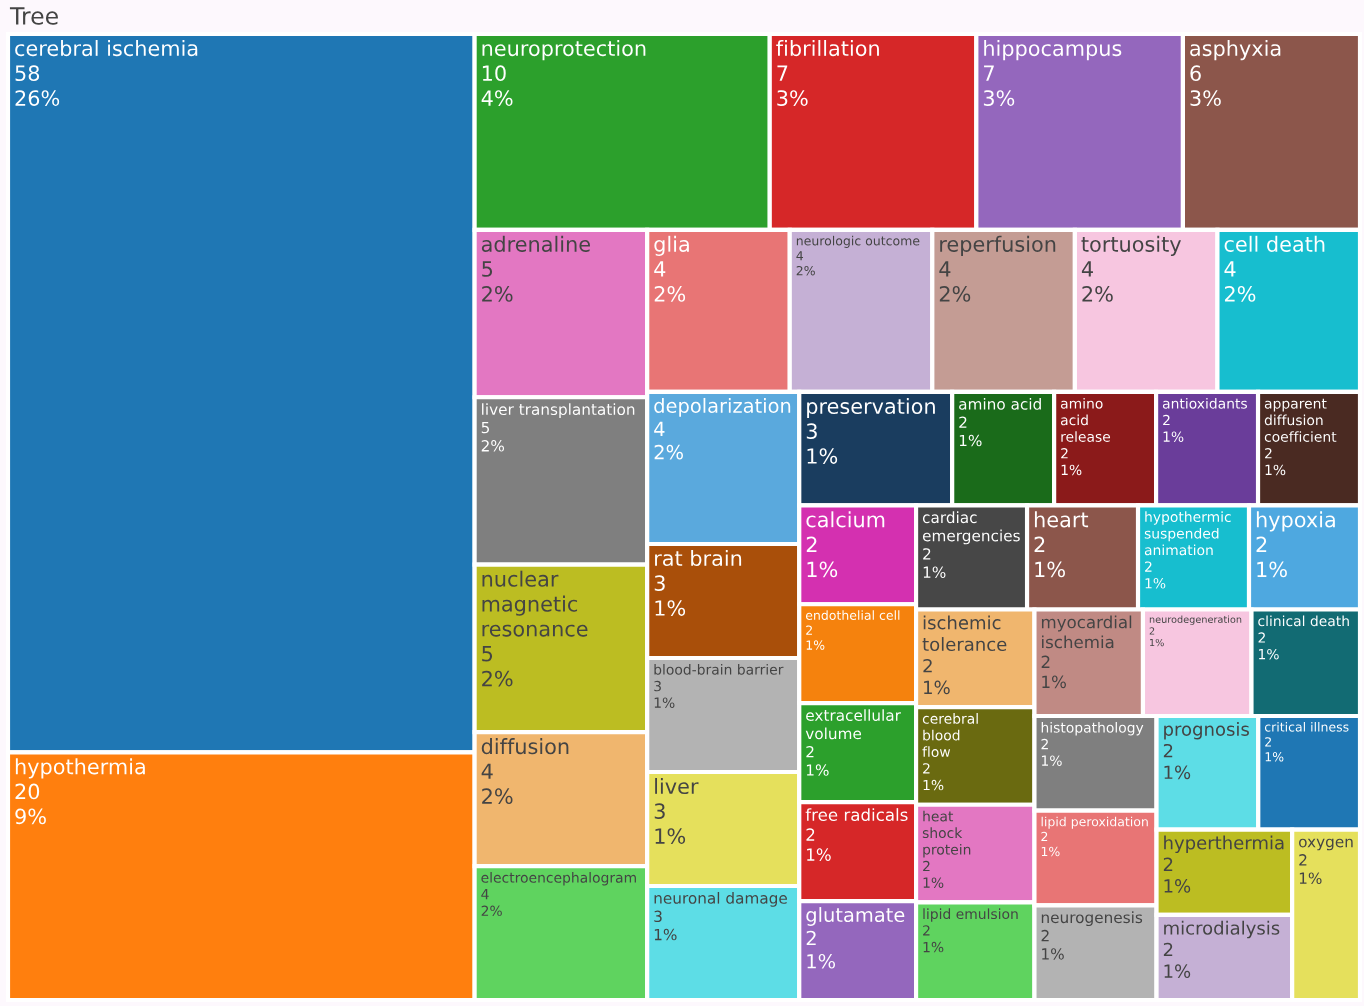 The image size is (1364, 1006). I want to click on category-label: rat brain, so click(698, 558).